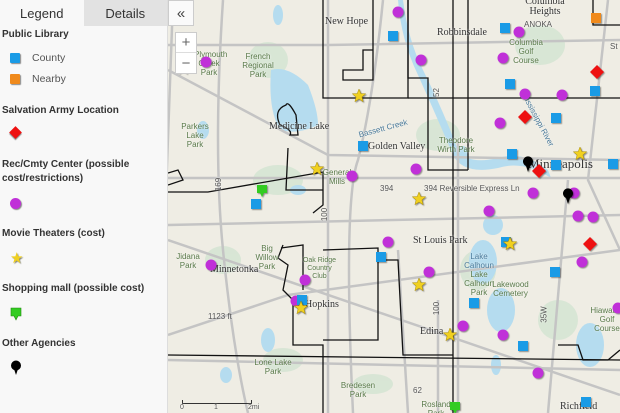 This screenshot has width=620, height=413. I want to click on area-label: ANOKA, so click(538, 24).